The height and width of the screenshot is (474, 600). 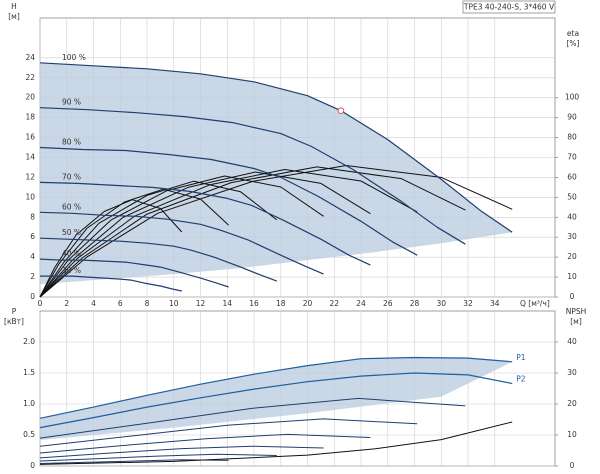 What do you see at coordinates (572, 196) in the screenshot?
I see `y2-tick-label: 50` at bounding box center [572, 196].